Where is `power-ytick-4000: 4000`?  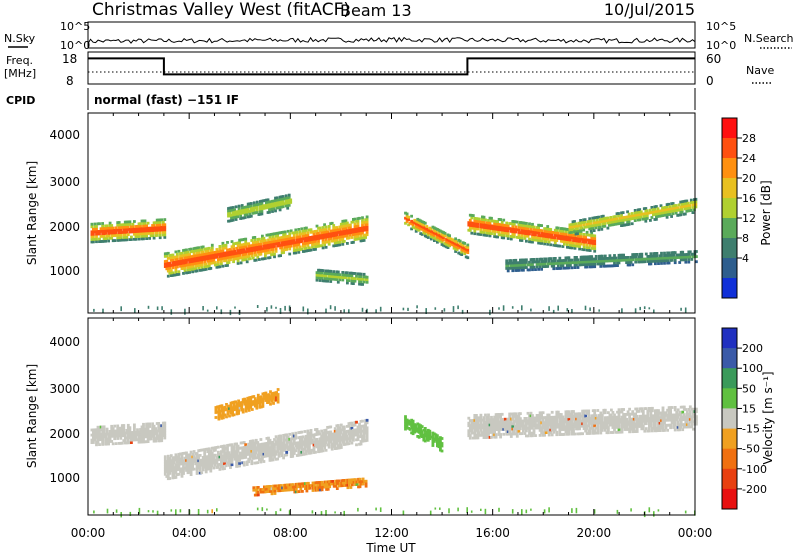
power-ytick-4000: 4000 is located at coordinates (64, 135).